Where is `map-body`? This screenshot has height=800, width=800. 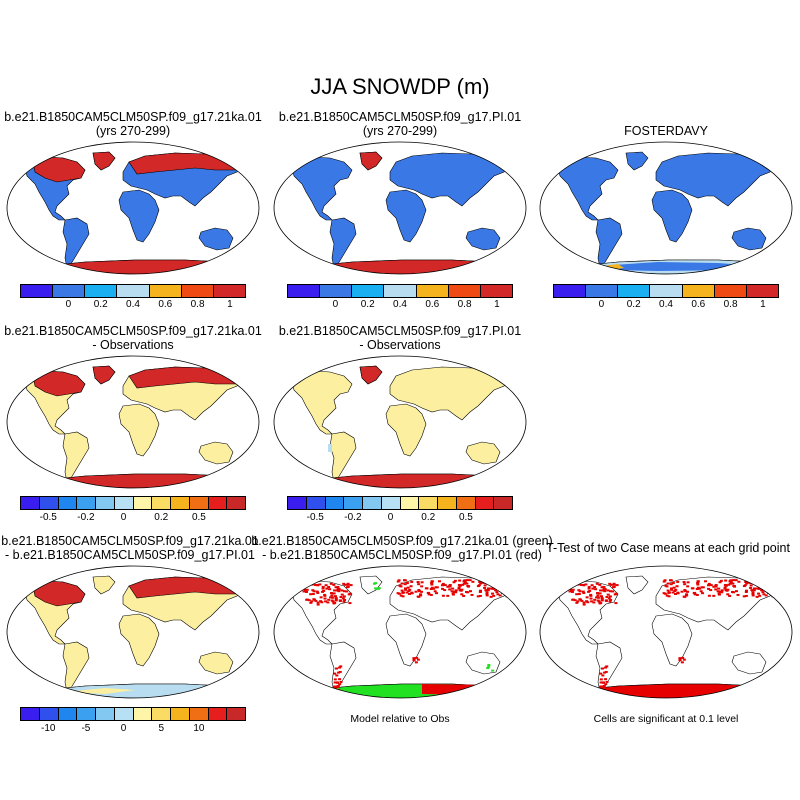 map-body is located at coordinates (666, 636).